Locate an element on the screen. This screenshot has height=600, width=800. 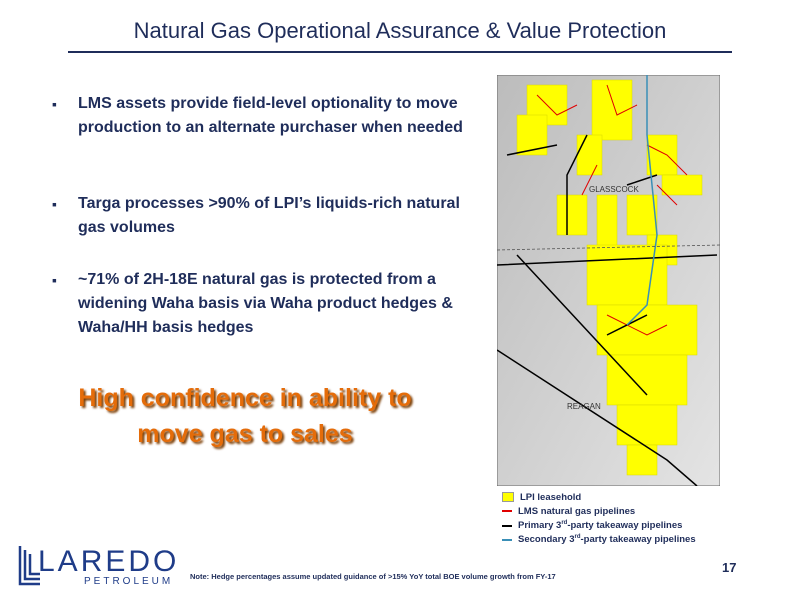
county-label: REAGAN is located at coordinates (584, 406).